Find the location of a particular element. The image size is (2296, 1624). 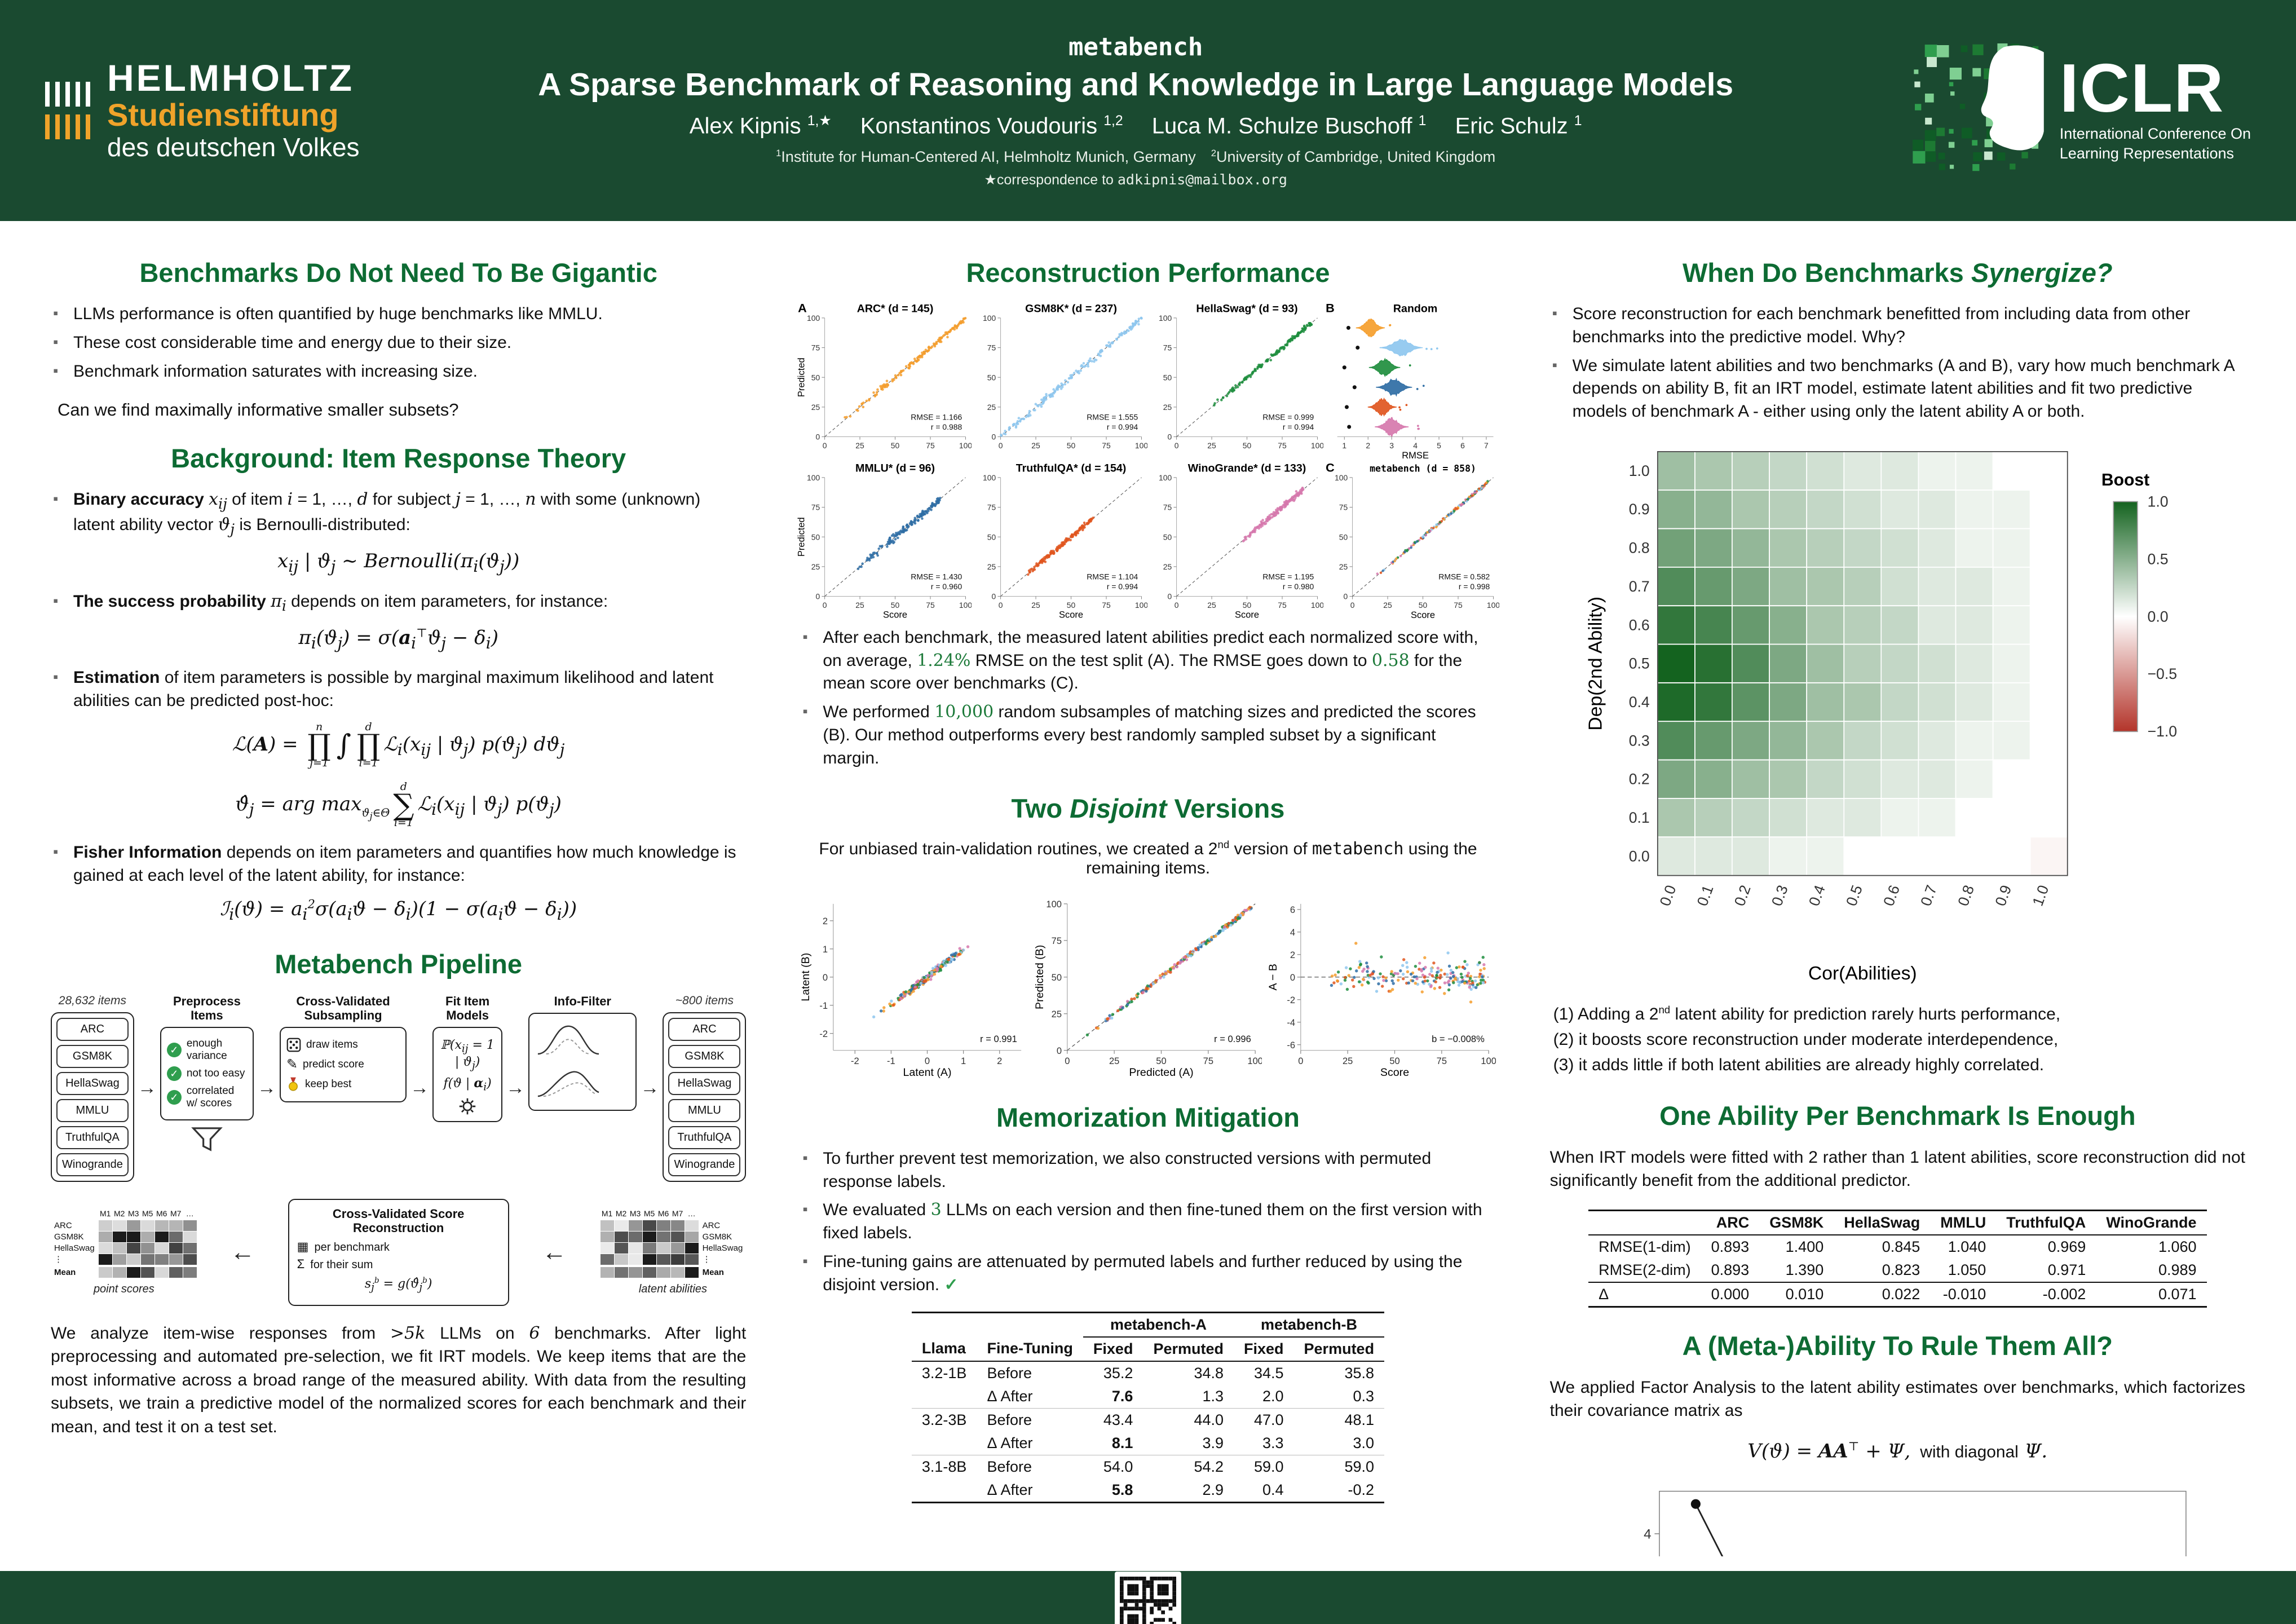

svg-text: RMSE = 0.582 is located at coordinates (1464, 576).